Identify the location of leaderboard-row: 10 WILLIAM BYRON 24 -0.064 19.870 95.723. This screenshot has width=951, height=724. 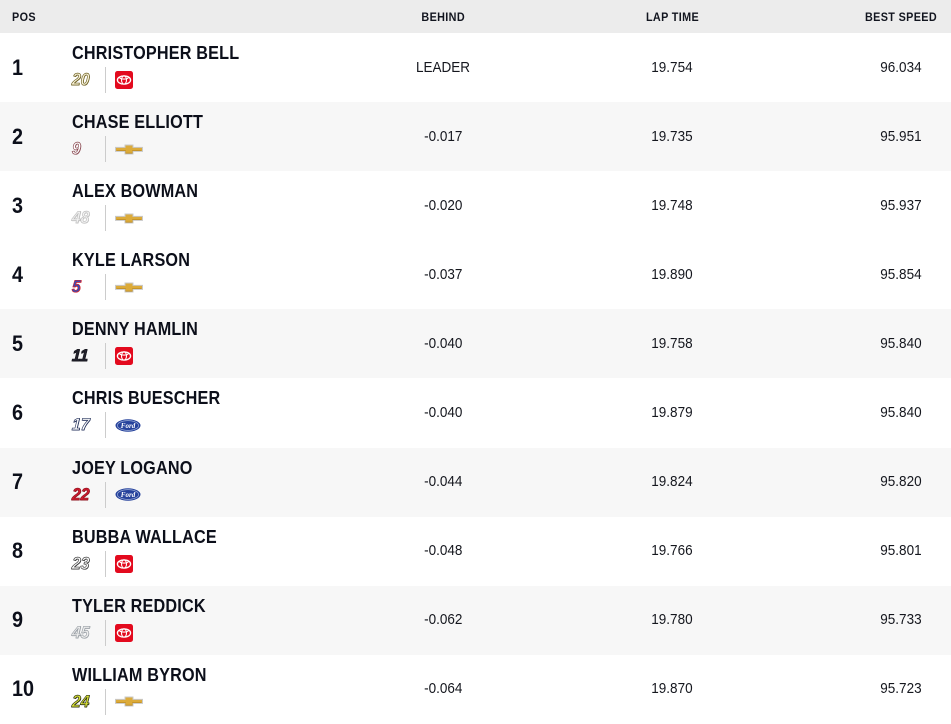
(475, 689).